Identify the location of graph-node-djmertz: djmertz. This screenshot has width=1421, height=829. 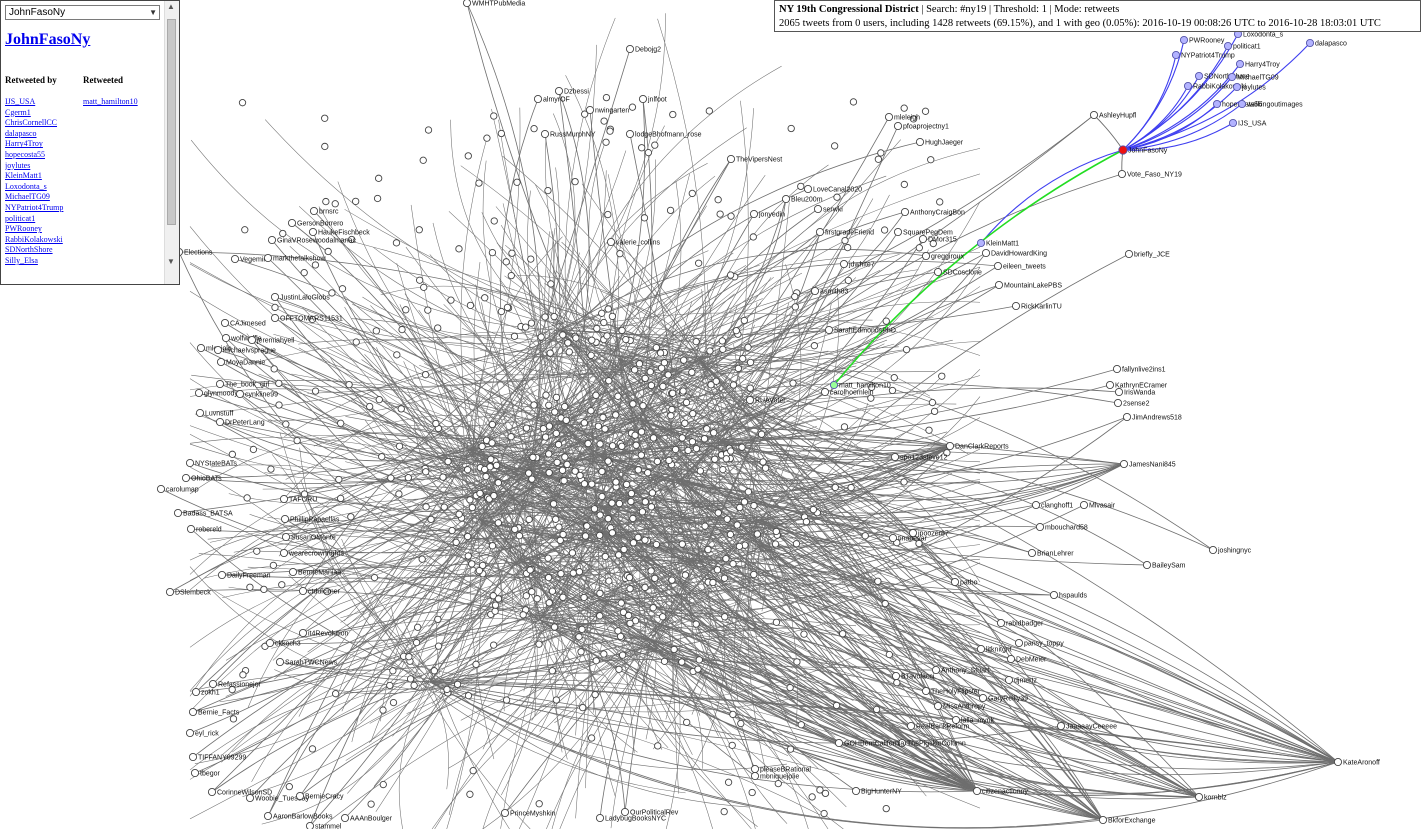
(1020, 680).